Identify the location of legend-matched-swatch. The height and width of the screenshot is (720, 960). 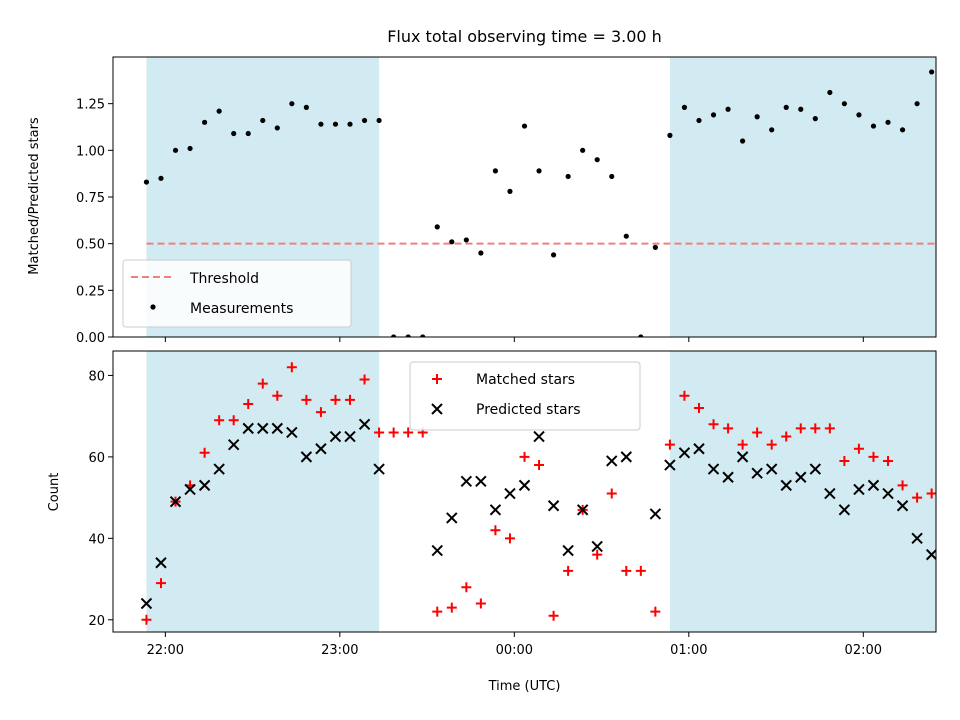
(437, 379).